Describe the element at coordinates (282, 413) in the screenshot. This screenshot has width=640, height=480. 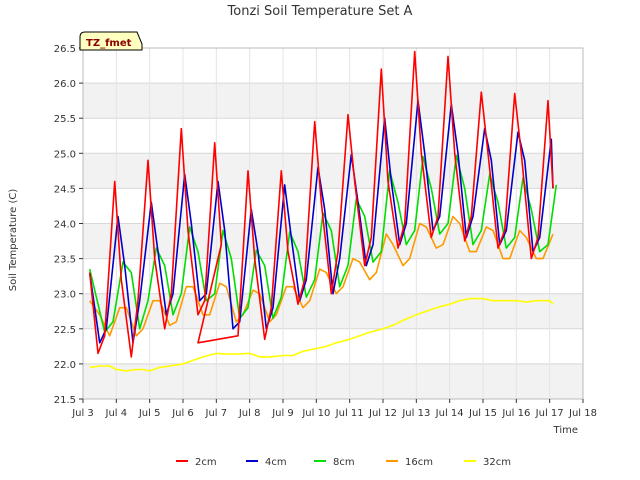
I see `x-tick-label: Jul 9` at that location.